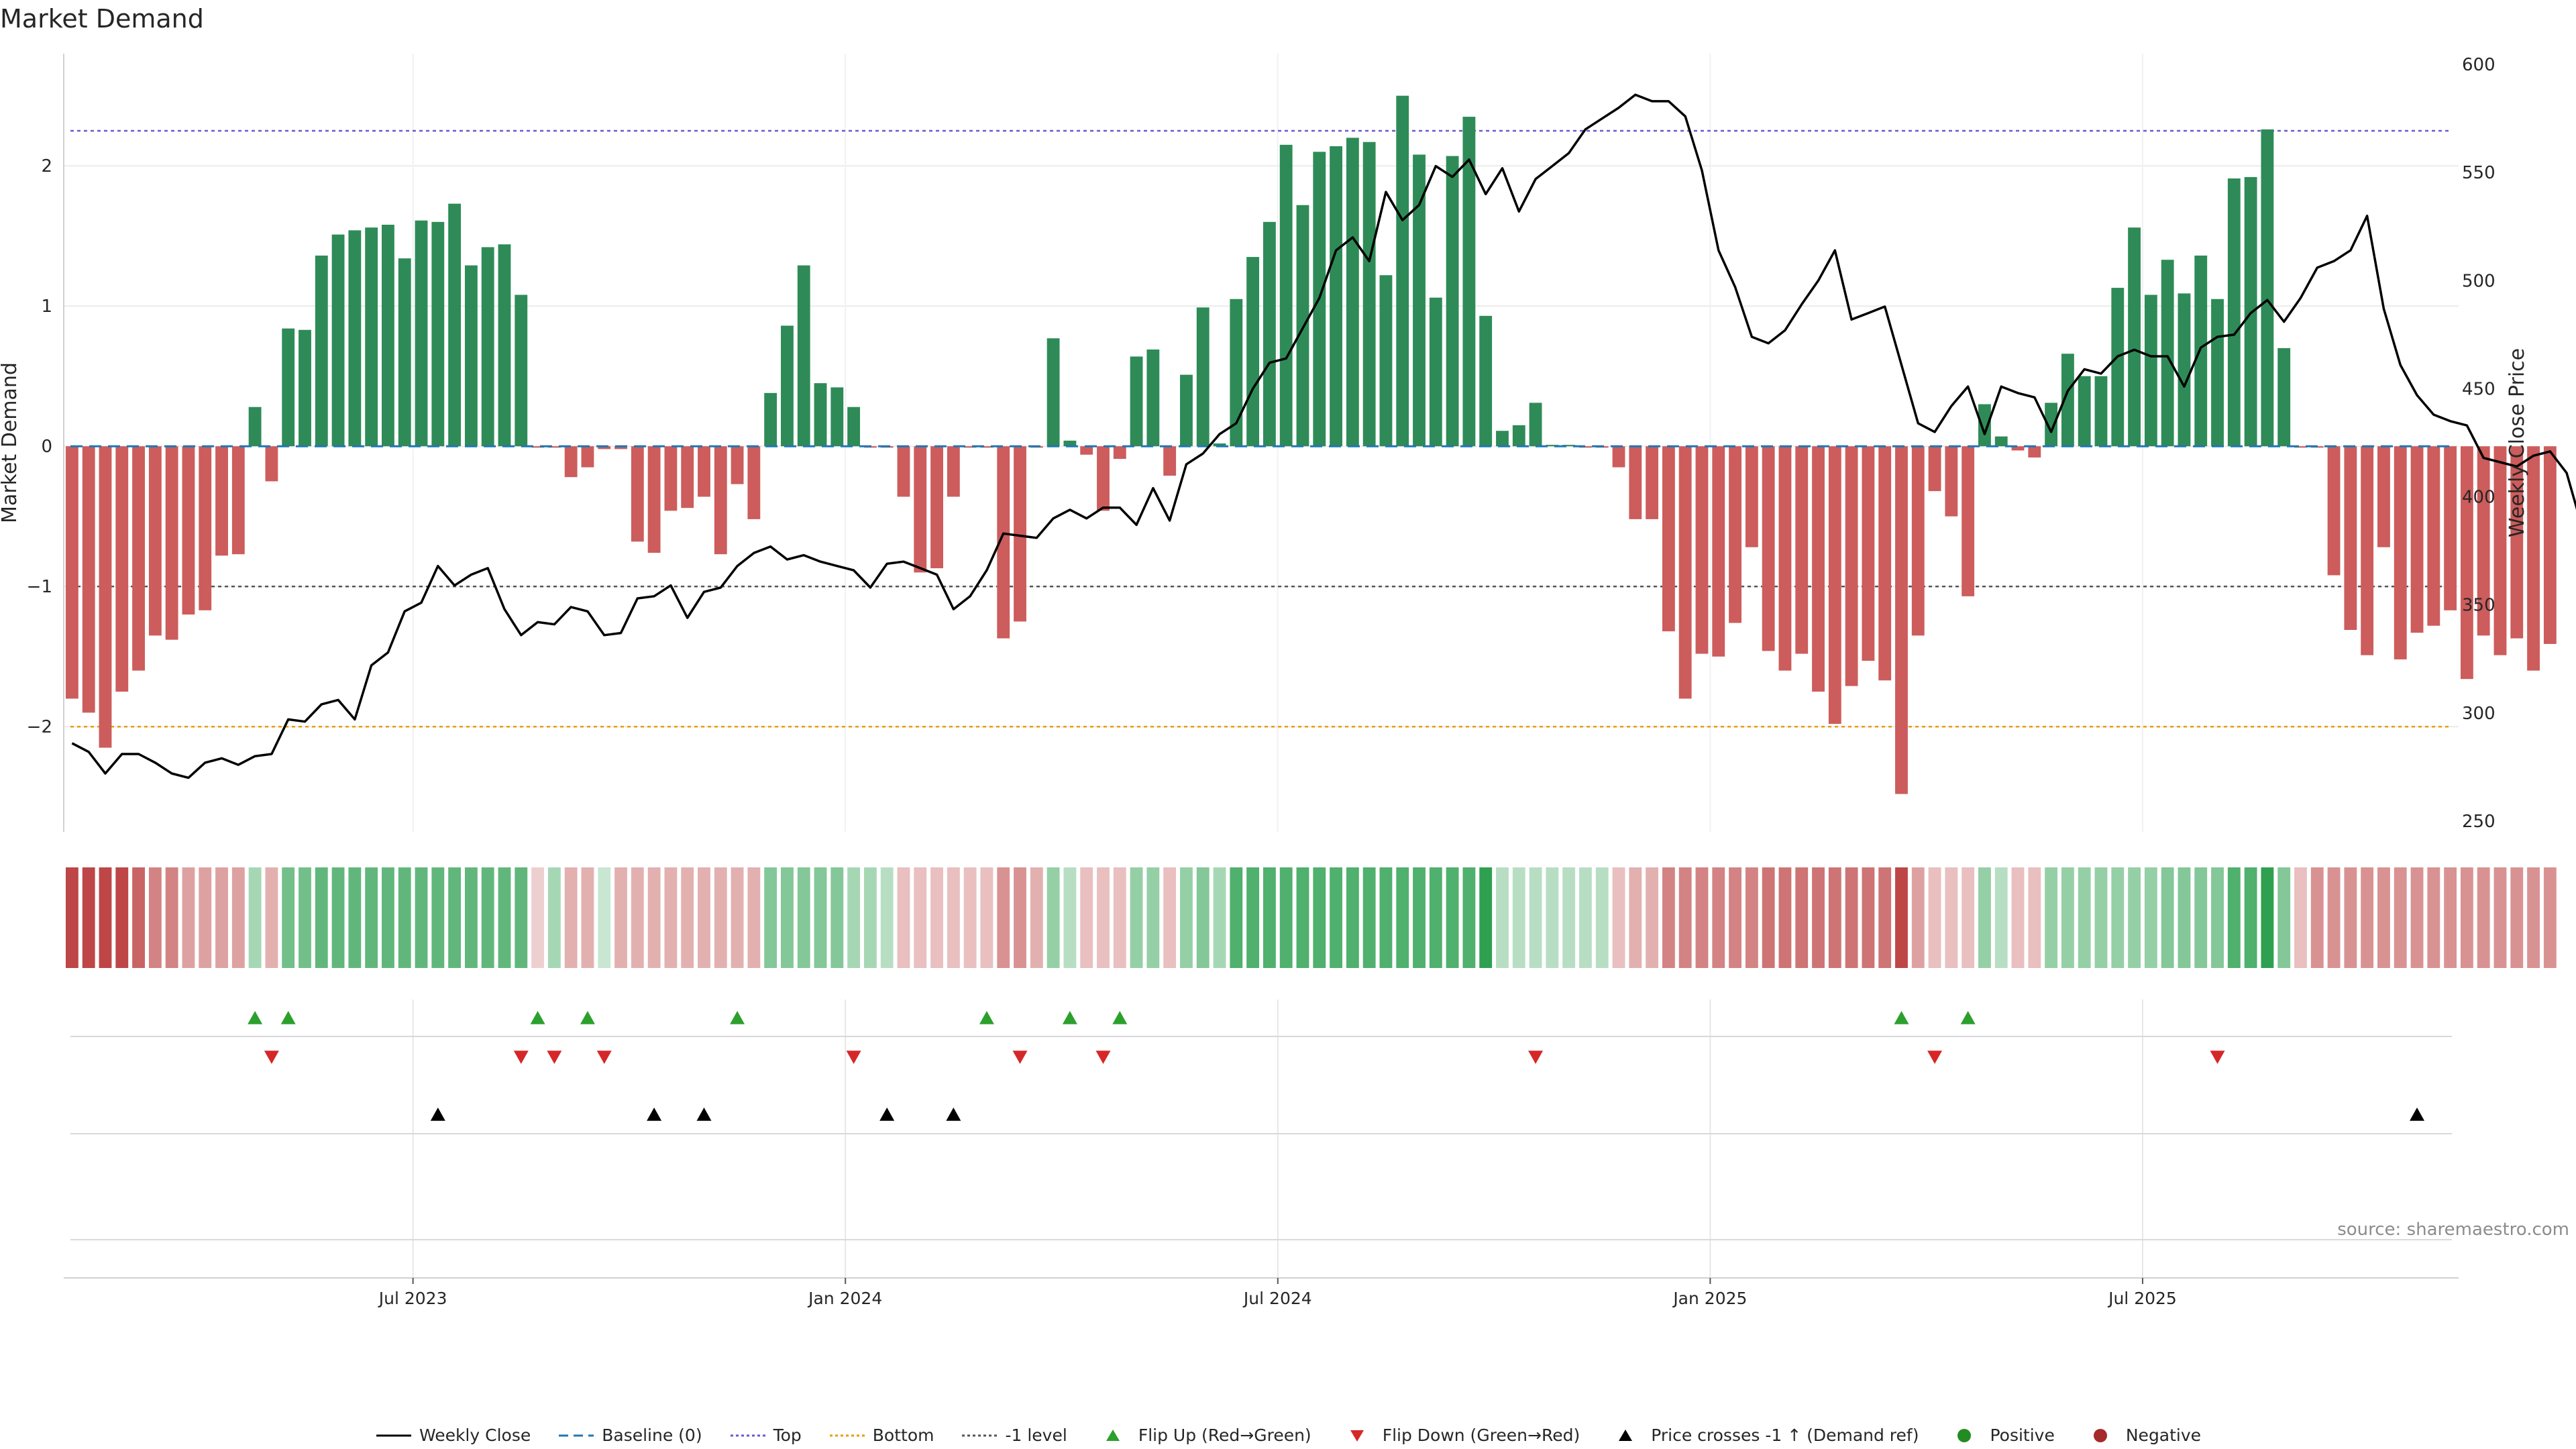  What do you see at coordinates (704, 1114) in the screenshot?
I see `price-cross-marker` at bounding box center [704, 1114].